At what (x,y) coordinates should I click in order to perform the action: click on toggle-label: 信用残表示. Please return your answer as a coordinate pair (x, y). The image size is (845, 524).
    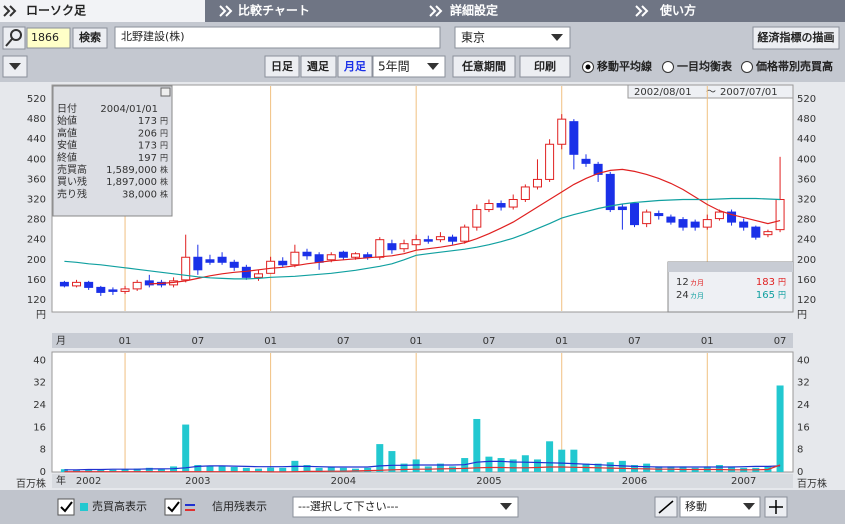
    Looking at the image, I should click on (239, 506).